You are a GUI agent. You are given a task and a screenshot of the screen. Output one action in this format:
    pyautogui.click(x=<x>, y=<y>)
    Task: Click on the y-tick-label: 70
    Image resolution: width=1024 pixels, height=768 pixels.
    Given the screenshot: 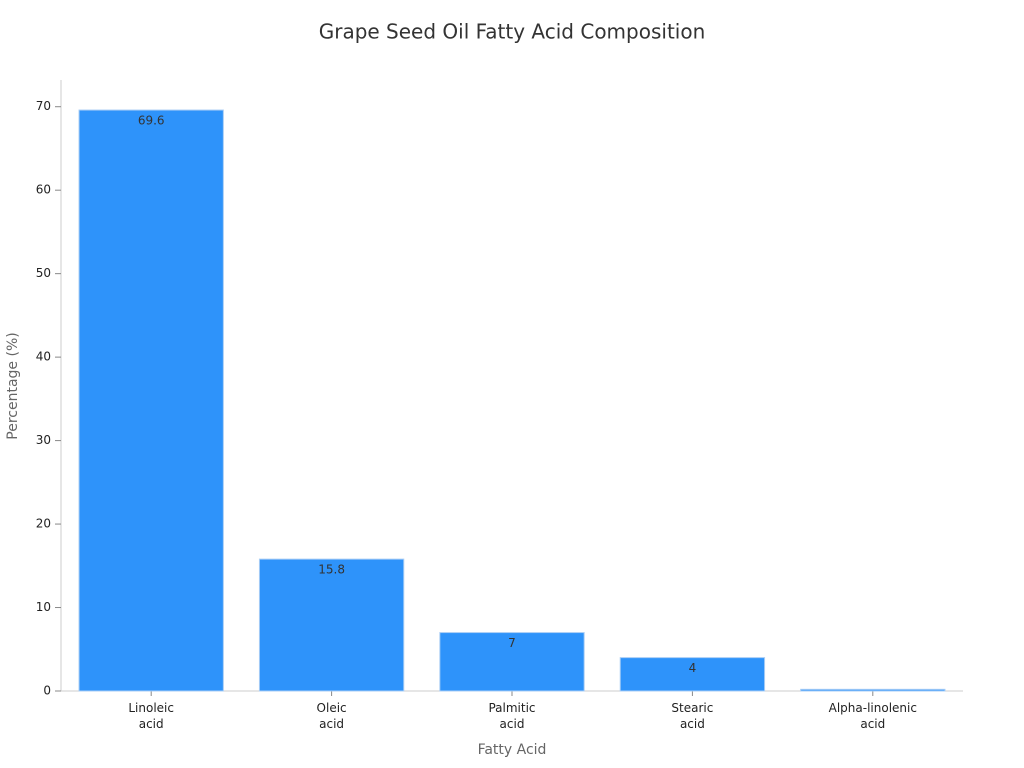 What is the action you would take?
    pyautogui.click(x=43, y=106)
    